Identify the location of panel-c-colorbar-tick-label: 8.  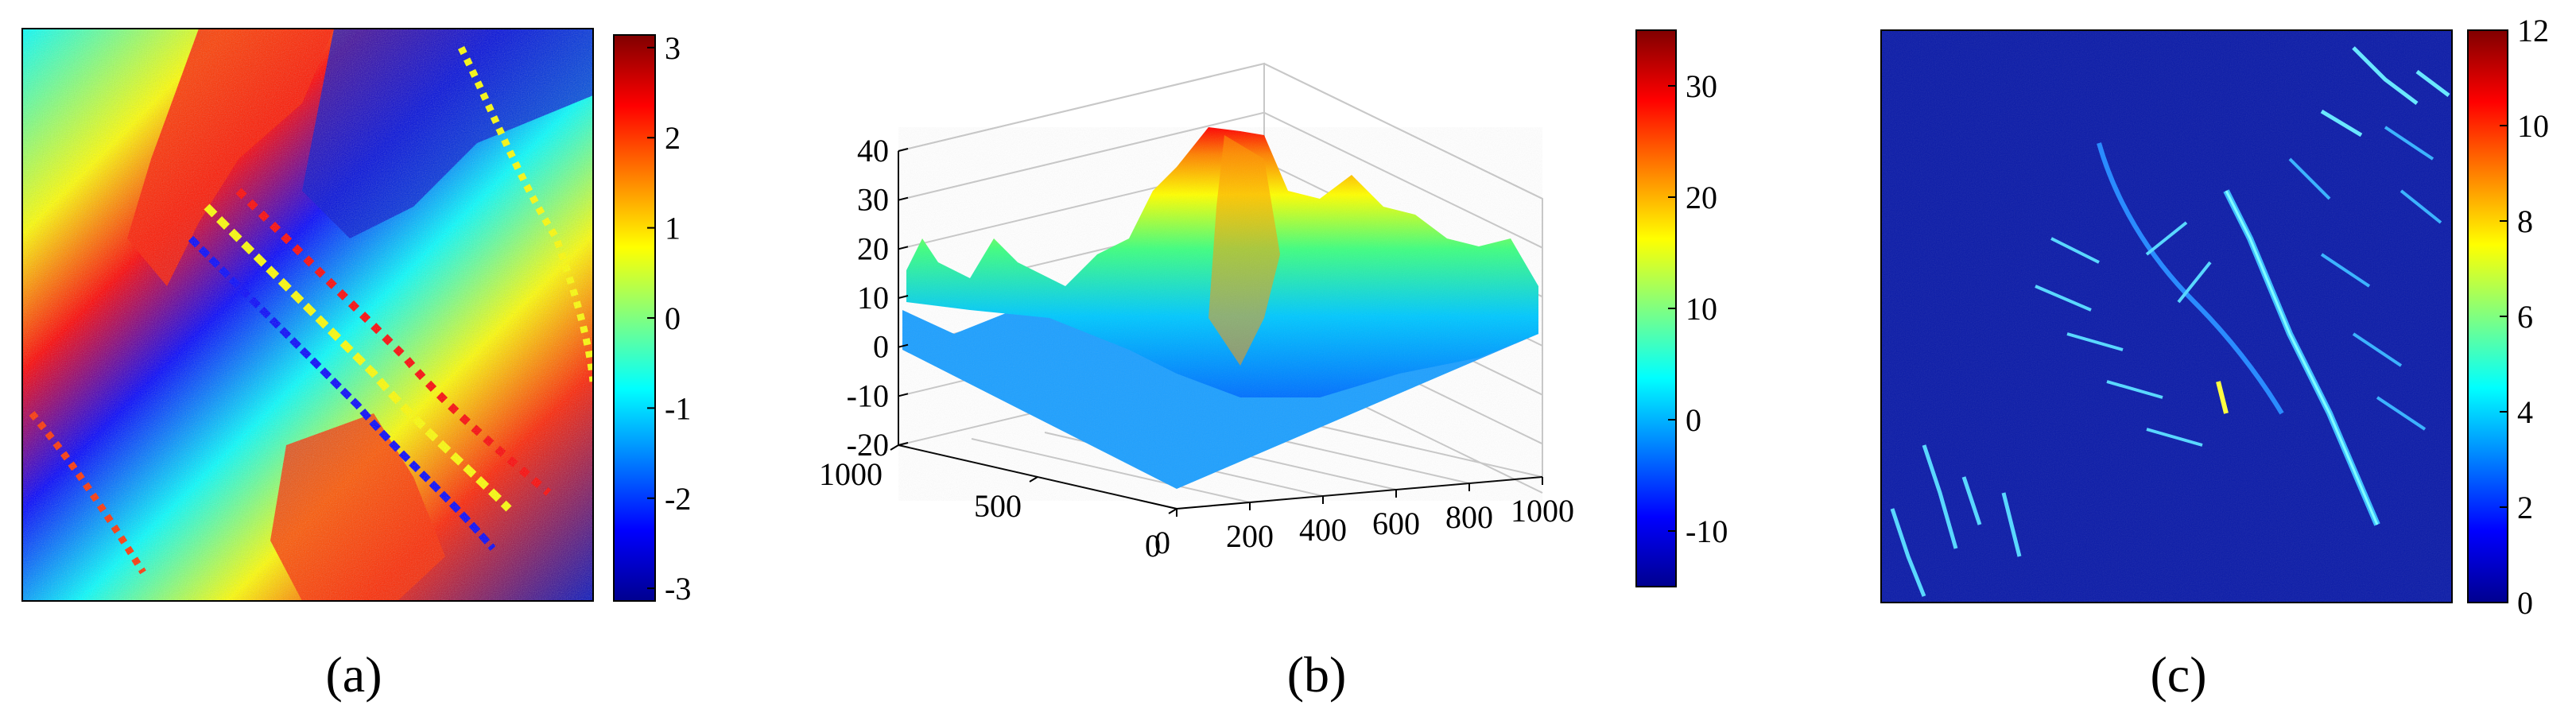
(2525, 221).